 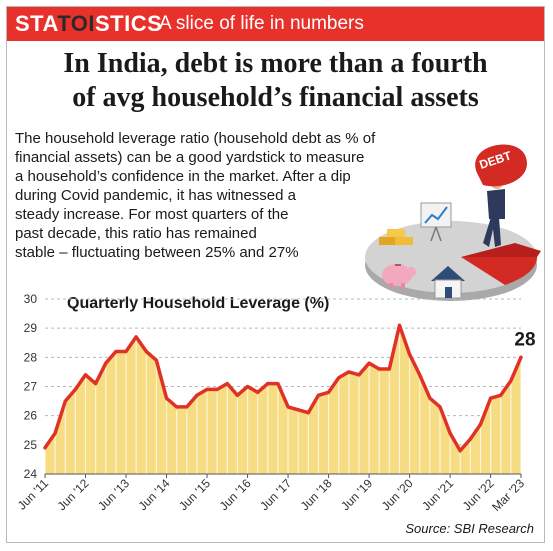 I want to click on y-tick-label: 27, so click(x=31, y=387).